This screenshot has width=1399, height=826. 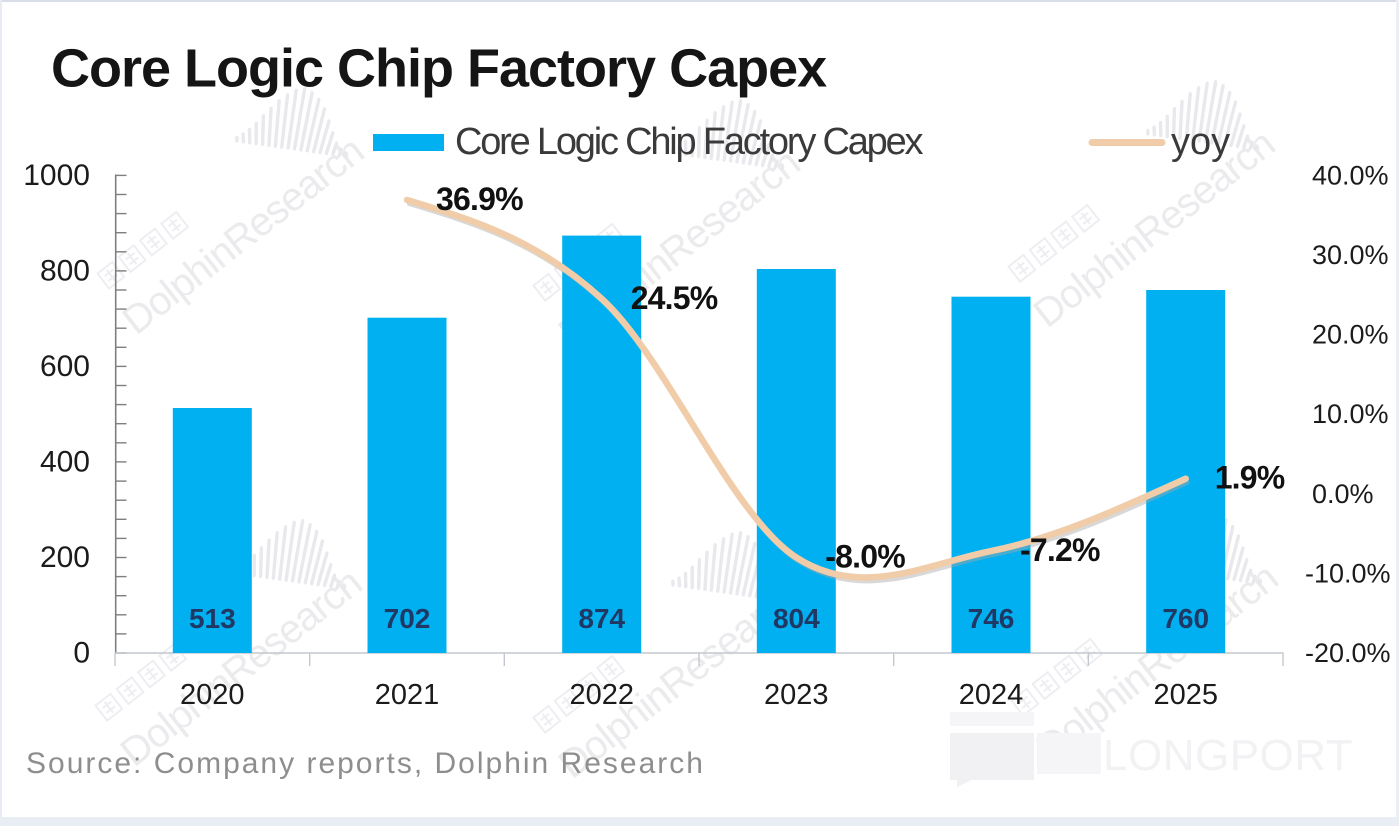 What do you see at coordinates (1350, 335) in the screenshot?
I see `svg-text: 20.0%` at bounding box center [1350, 335].